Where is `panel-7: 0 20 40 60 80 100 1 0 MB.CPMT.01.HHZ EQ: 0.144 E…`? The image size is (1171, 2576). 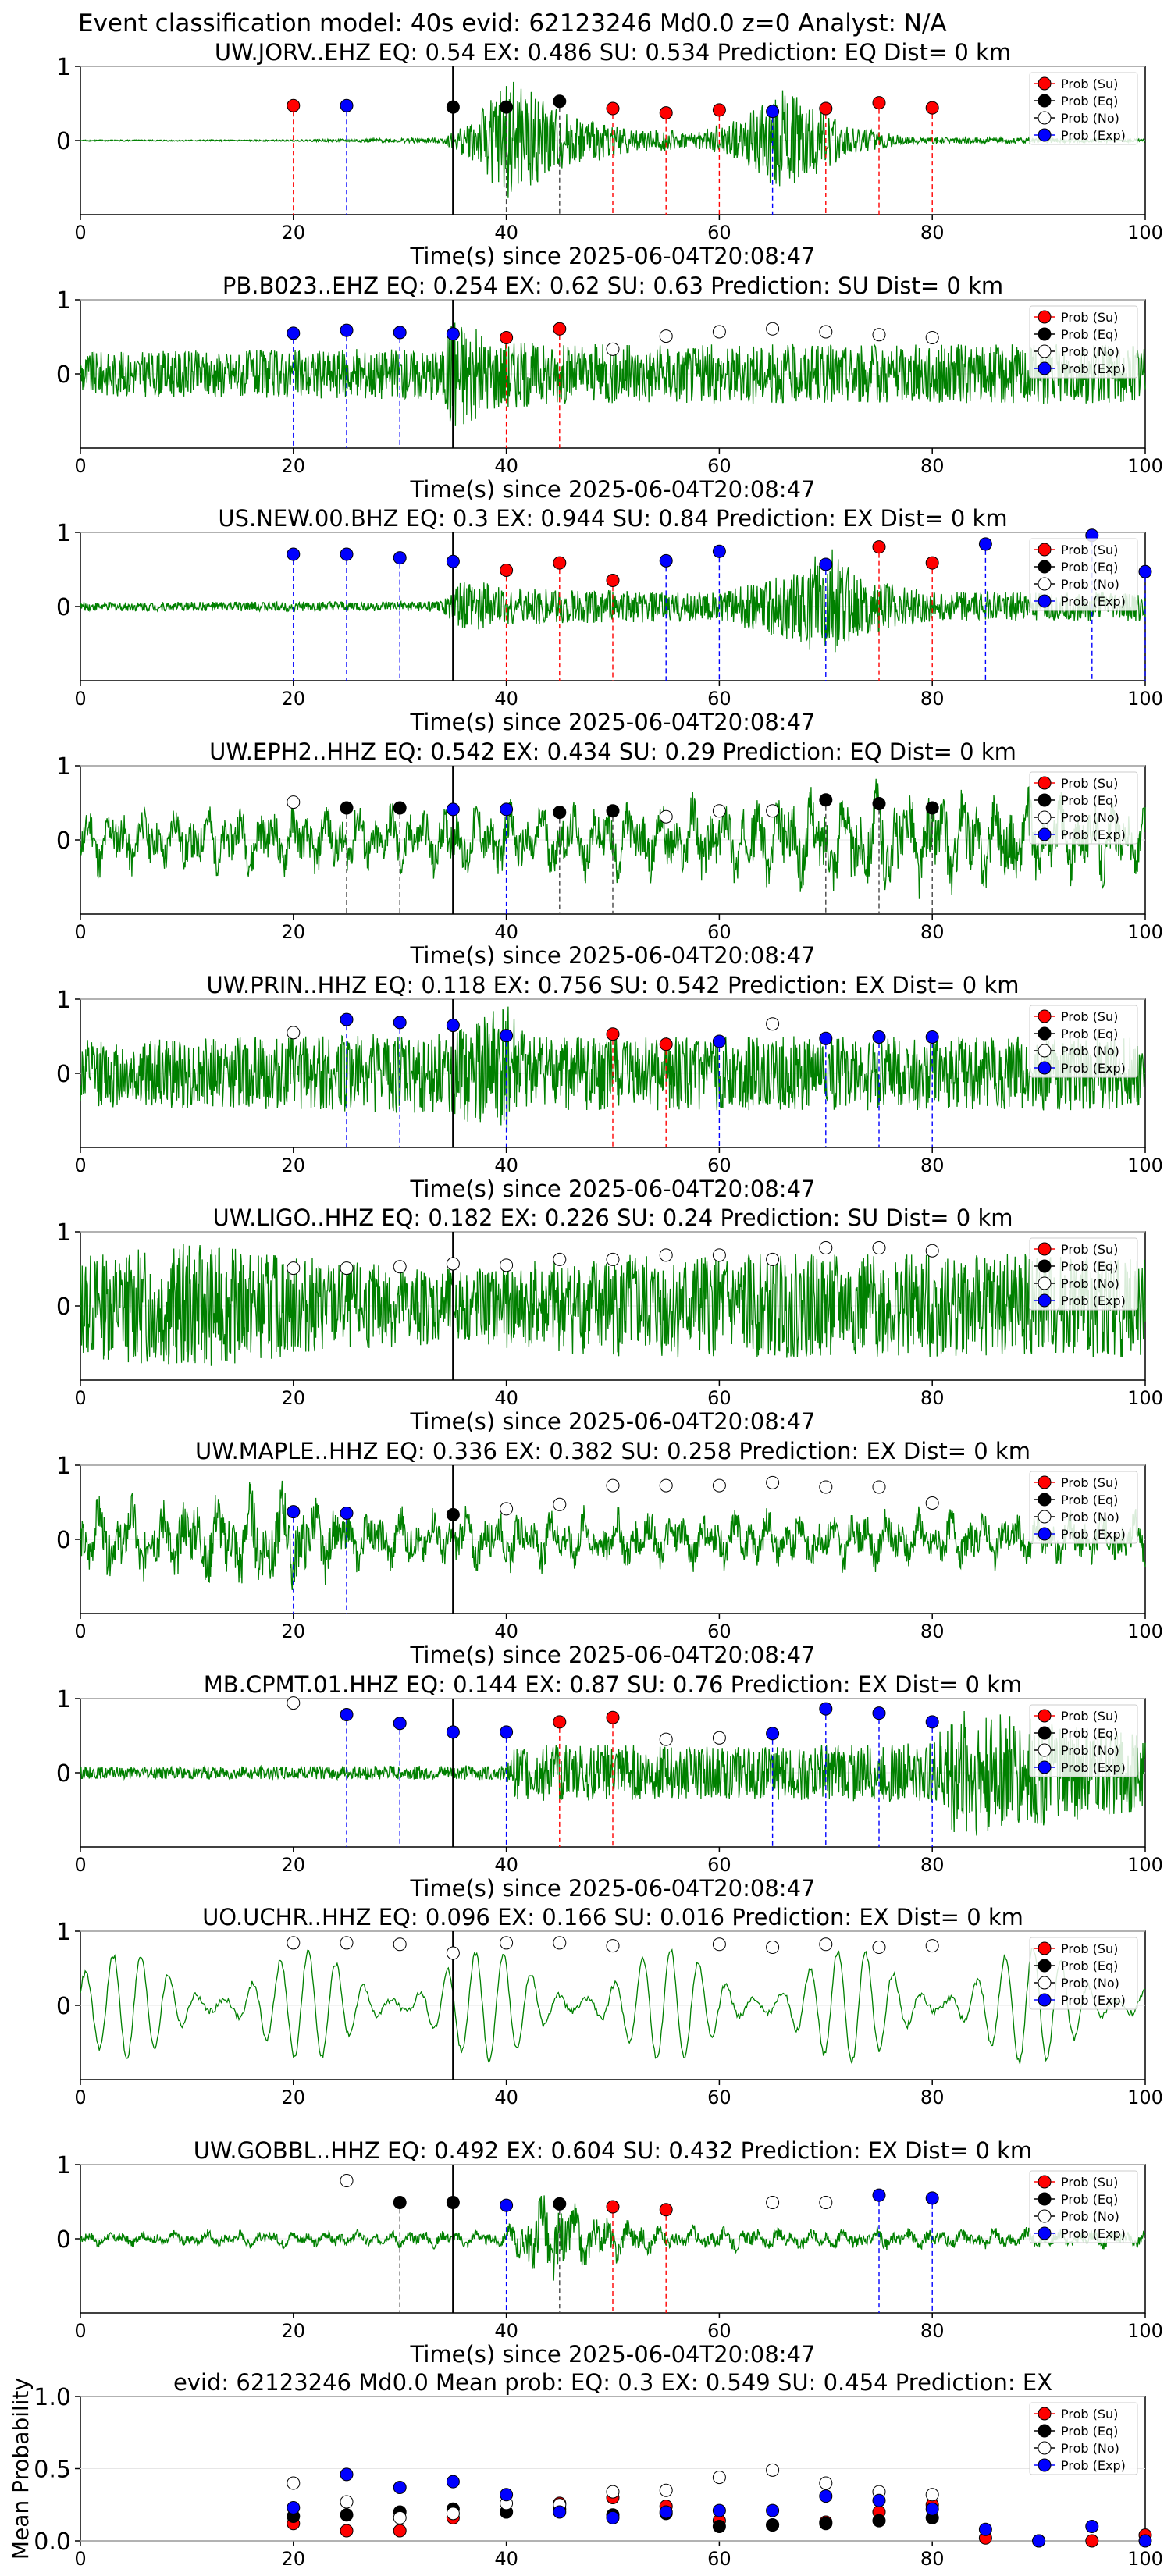 panel-7: 0 20 40 60 80 100 1 0 MB.CPMT.01.HHZ EQ: 0.144 E… is located at coordinates (609, 1786).